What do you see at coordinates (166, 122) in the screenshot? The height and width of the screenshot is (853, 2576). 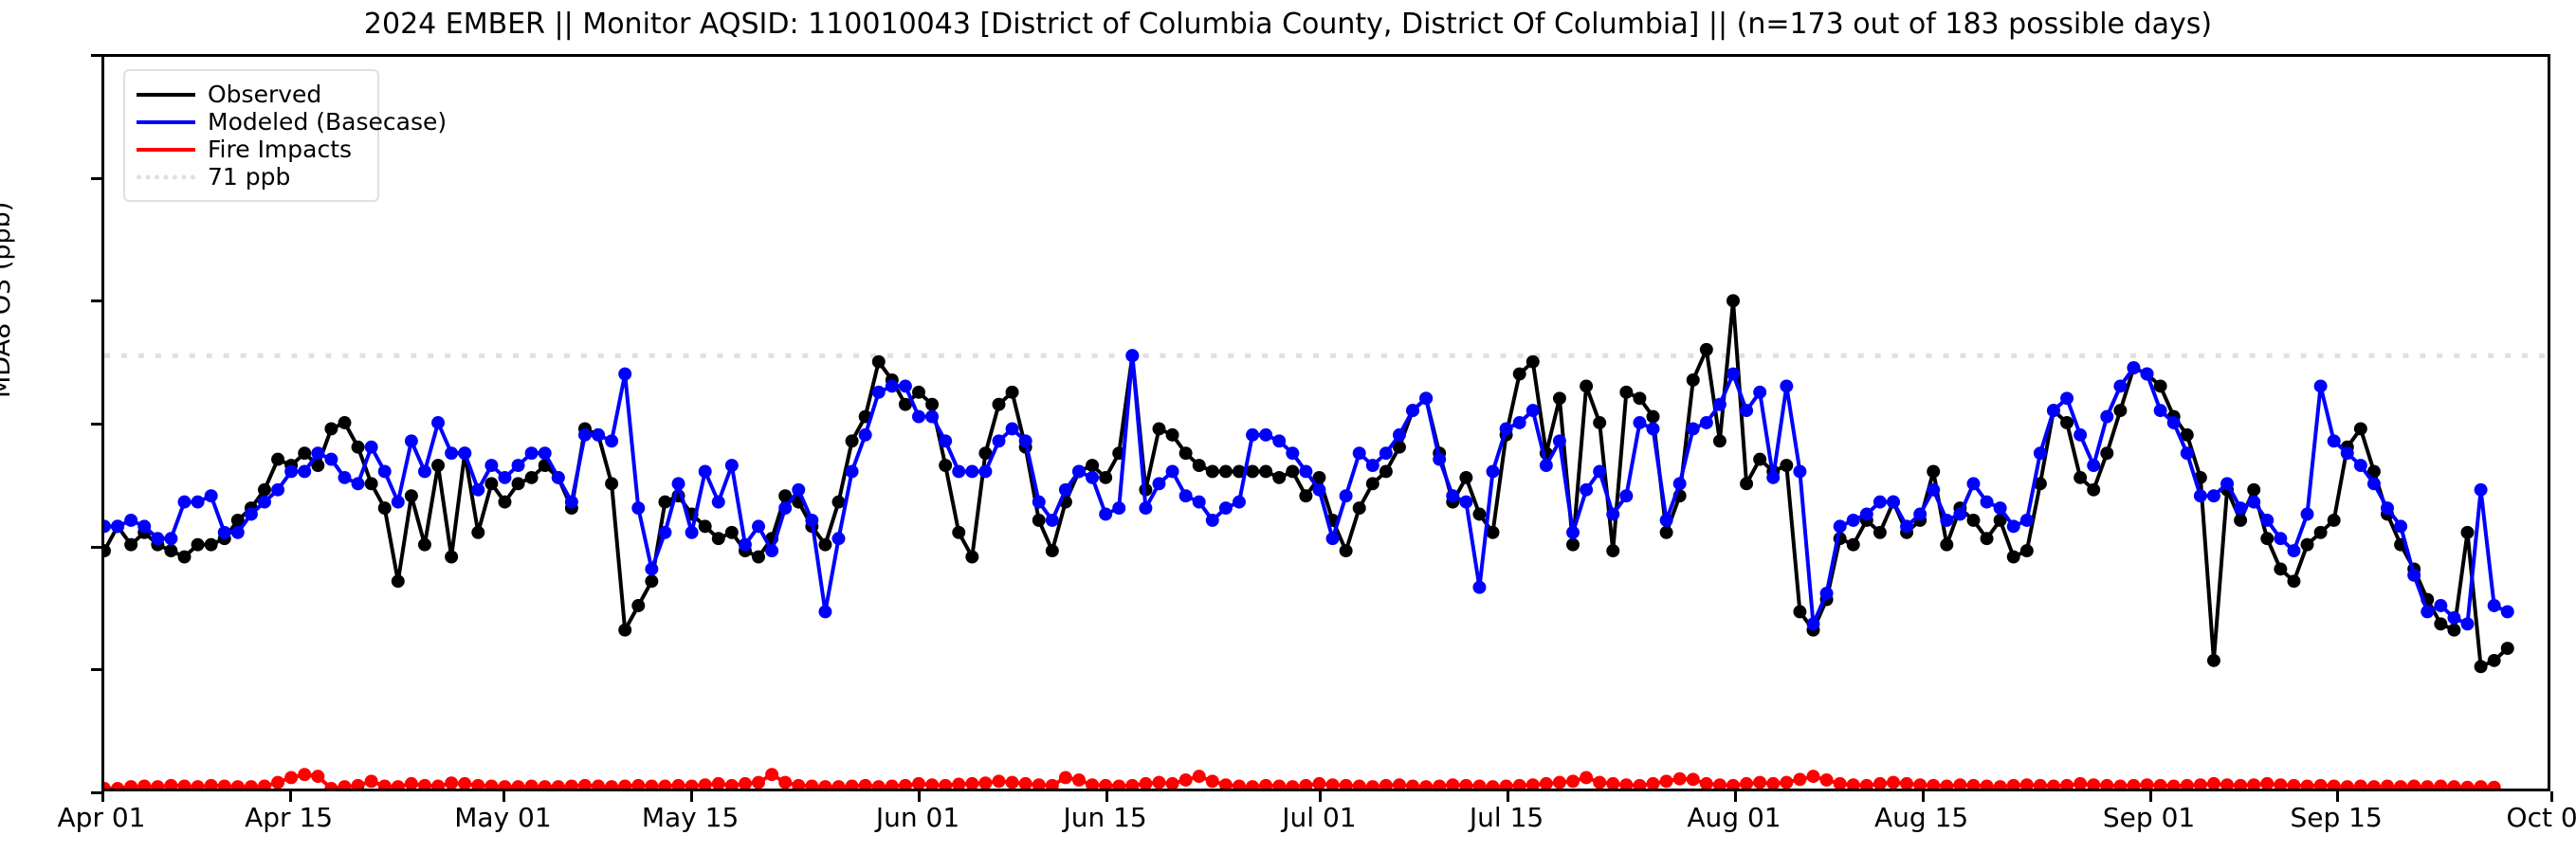 I see `legend-swatch-icon` at bounding box center [166, 122].